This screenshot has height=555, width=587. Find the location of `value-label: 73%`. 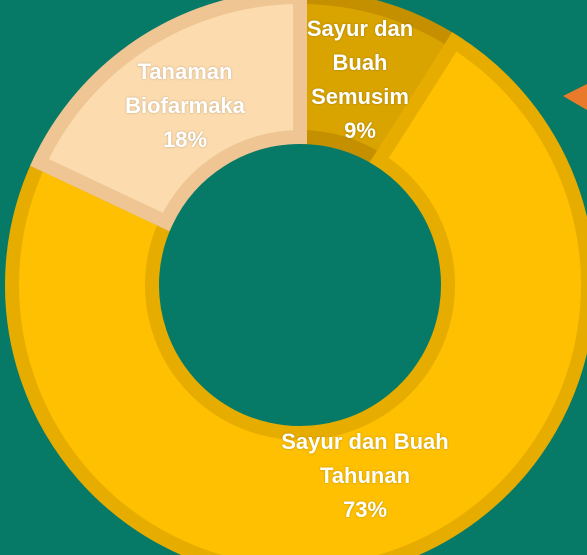

value-label: 73% is located at coordinates (365, 509).